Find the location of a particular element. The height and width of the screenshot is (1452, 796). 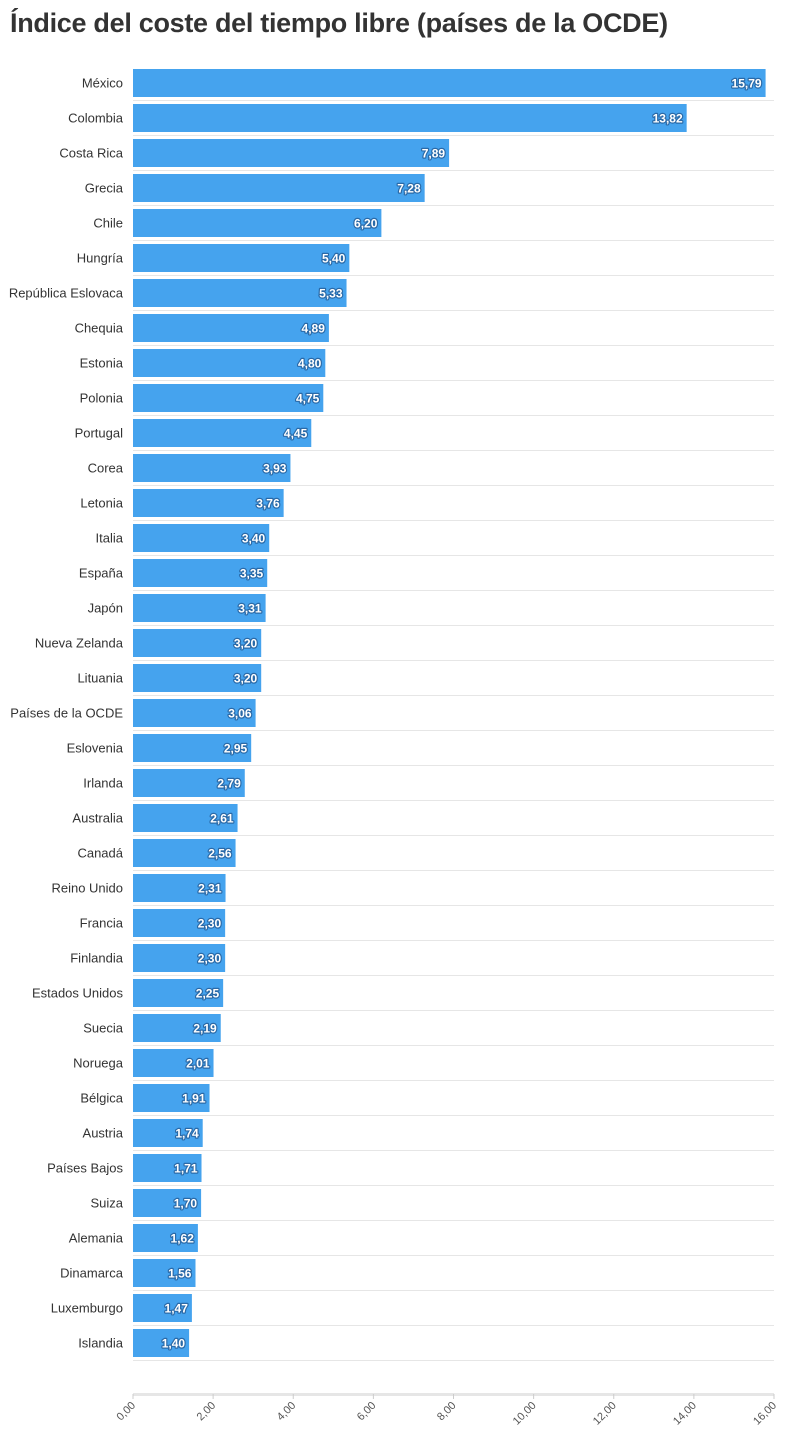

value-label: 1,74 is located at coordinates (187, 1134).